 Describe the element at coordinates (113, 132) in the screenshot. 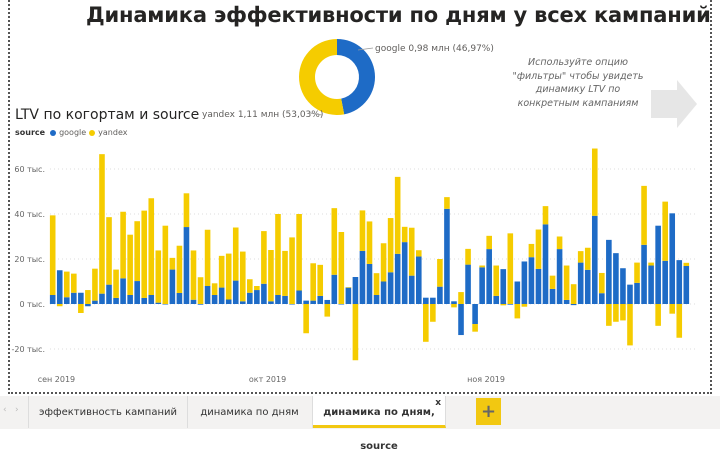

I see `legend-yandex: yandex` at that location.